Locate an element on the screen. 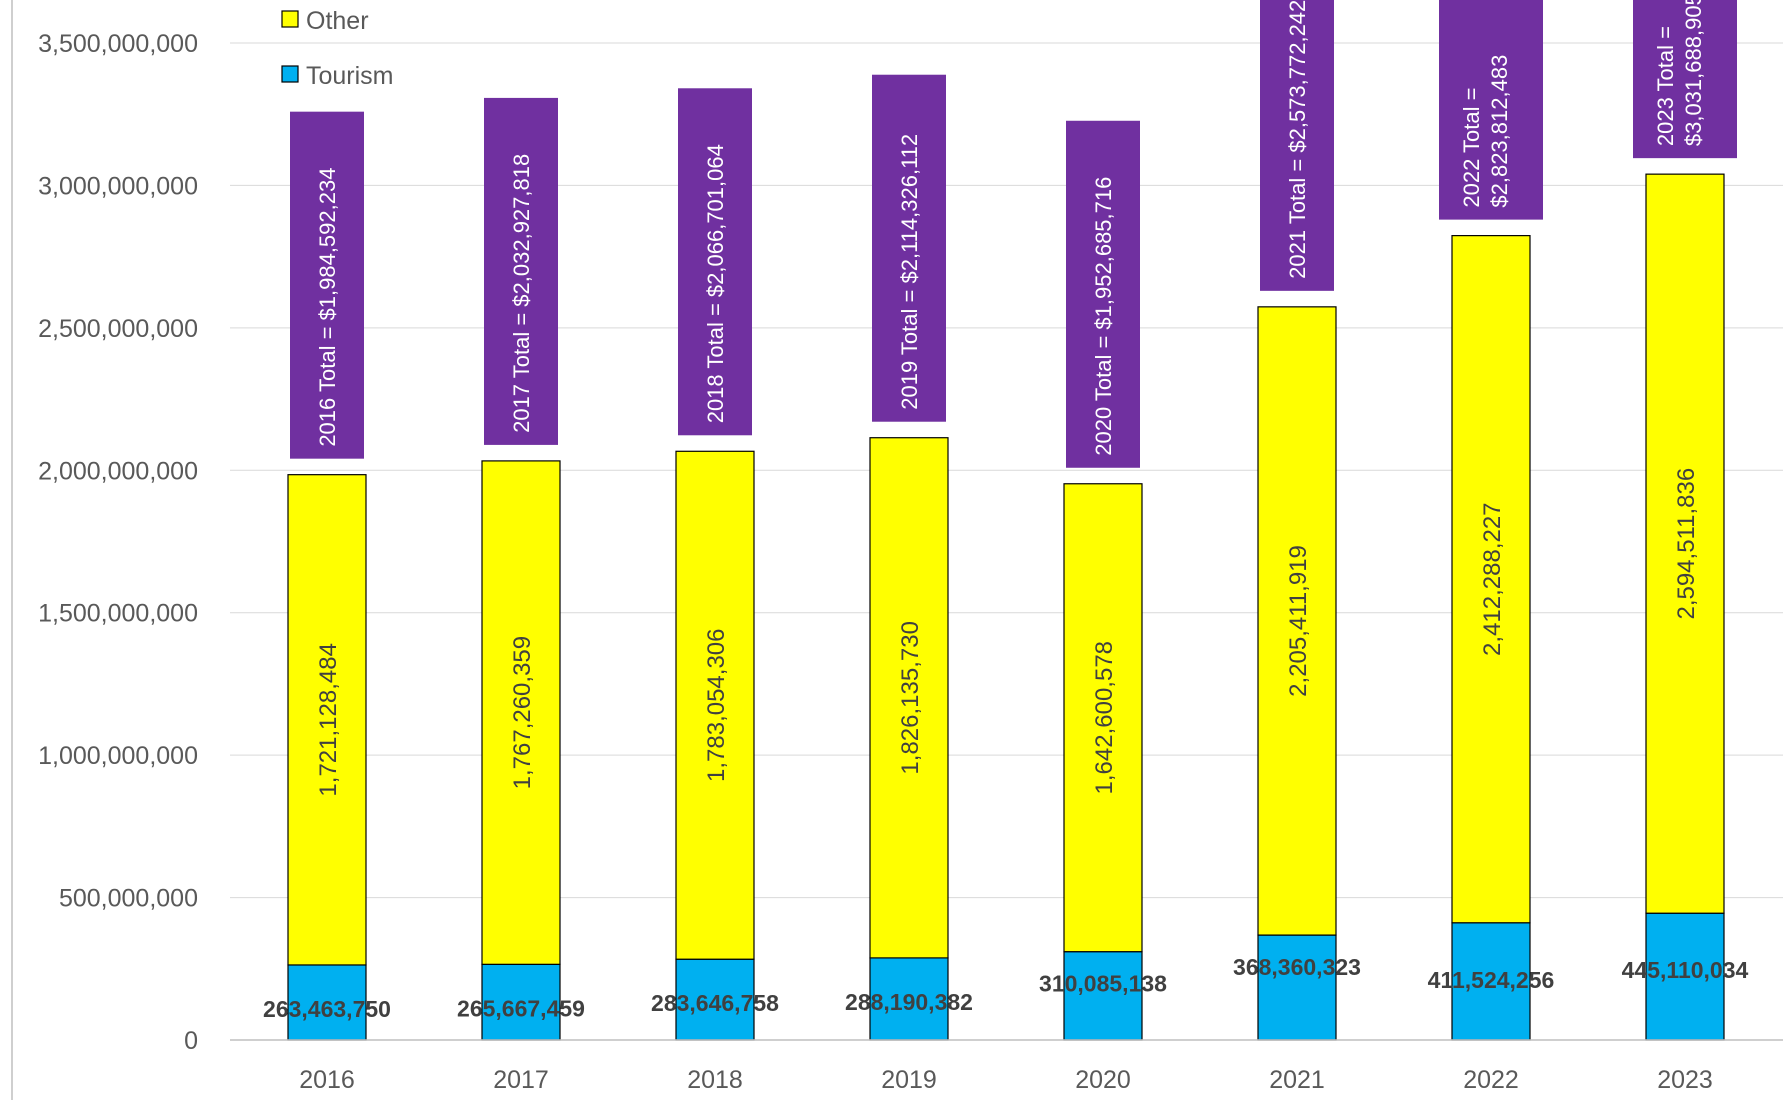 The width and height of the screenshot is (1783, 1105). legend-label-tourism: Tourism is located at coordinates (350, 76).